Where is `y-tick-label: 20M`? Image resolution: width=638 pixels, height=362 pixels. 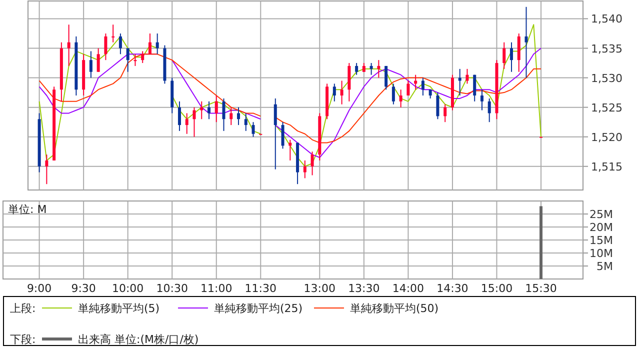 y-tick-label: 20M is located at coordinates (601, 227).